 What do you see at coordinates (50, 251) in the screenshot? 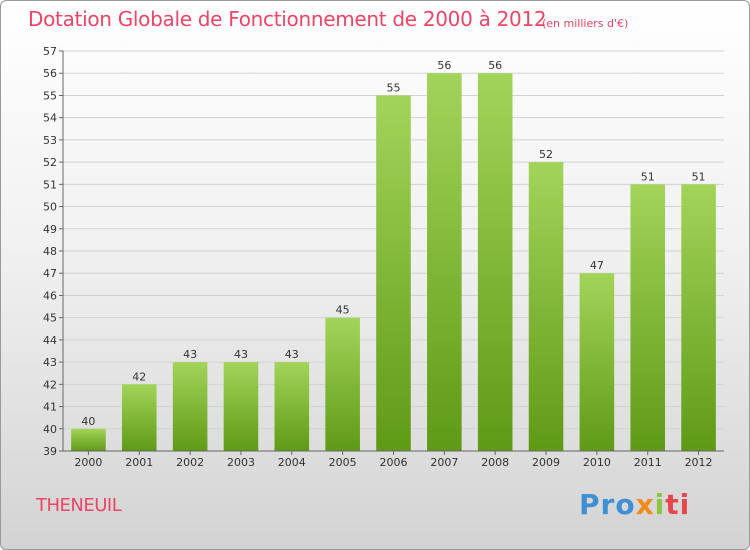
I see `y-tick-label: 48` at bounding box center [50, 251].